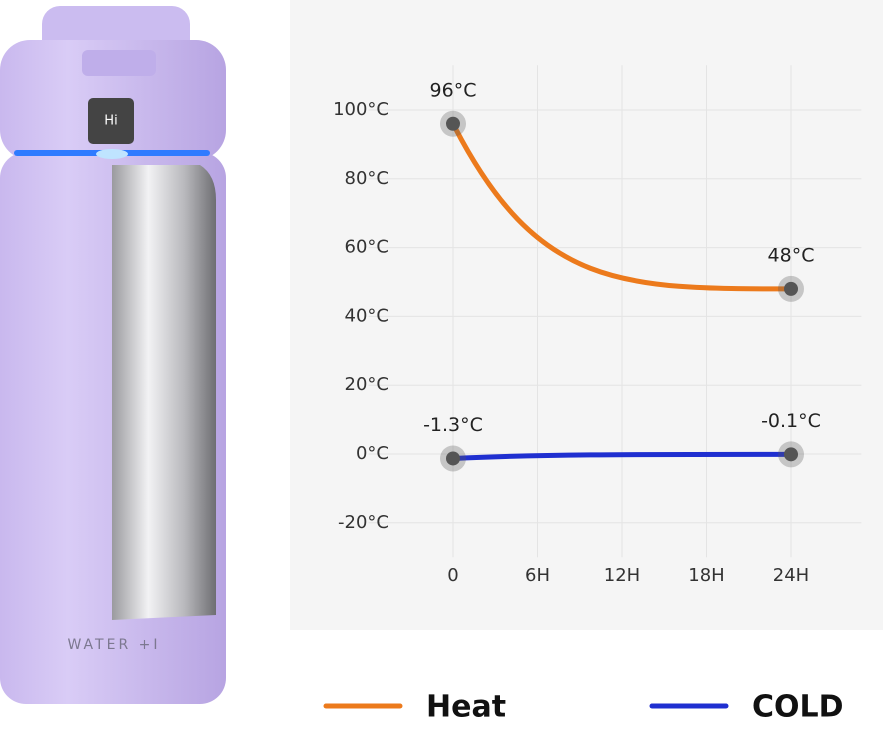  I want to click on brand-label: WATER +I, so click(113, 645).